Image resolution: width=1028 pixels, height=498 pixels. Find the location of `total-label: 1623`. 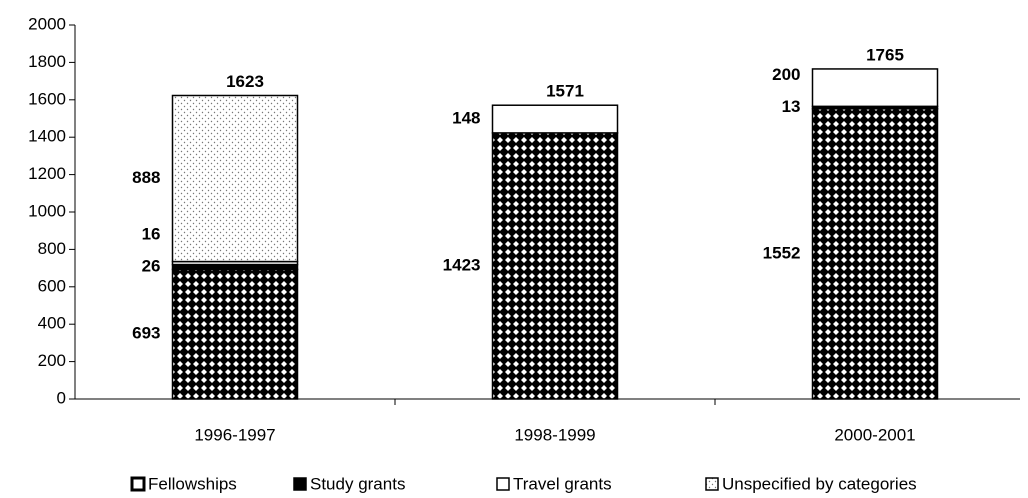

total-label: 1623 is located at coordinates (245, 81).